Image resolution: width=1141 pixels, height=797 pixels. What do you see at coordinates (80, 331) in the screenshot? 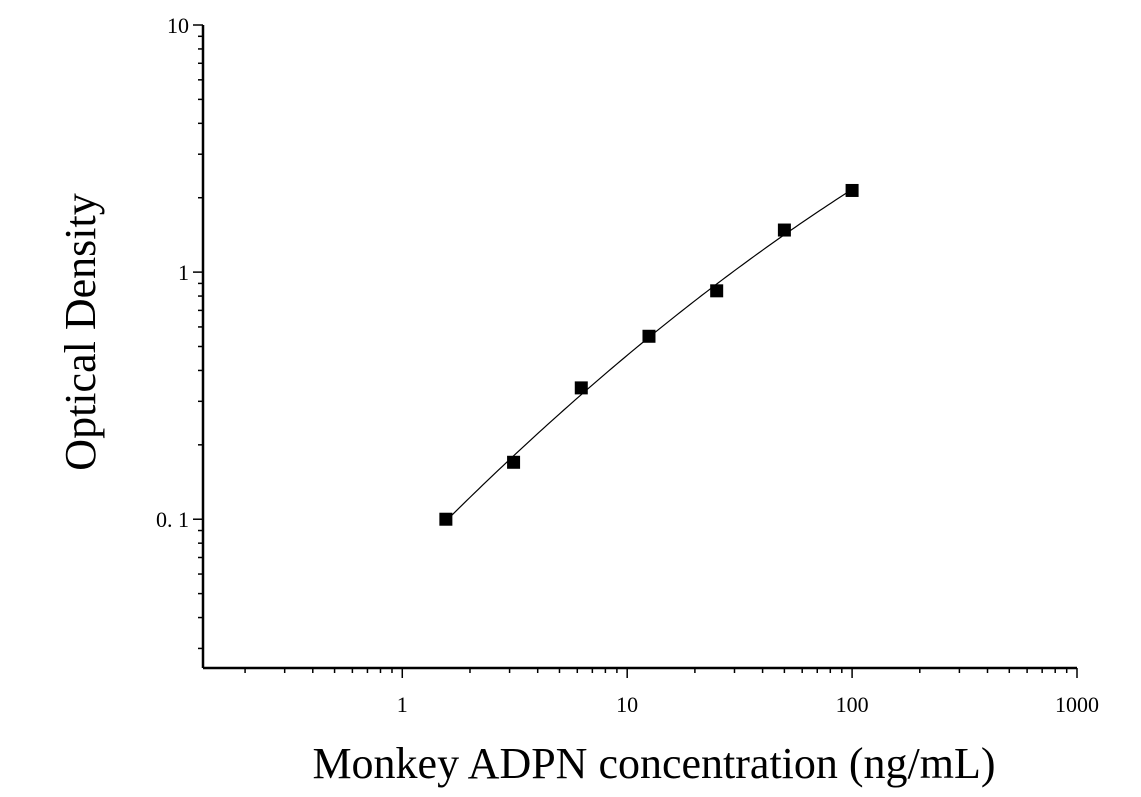
I see `y-axis-title: Optical Density` at bounding box center [80, 331].